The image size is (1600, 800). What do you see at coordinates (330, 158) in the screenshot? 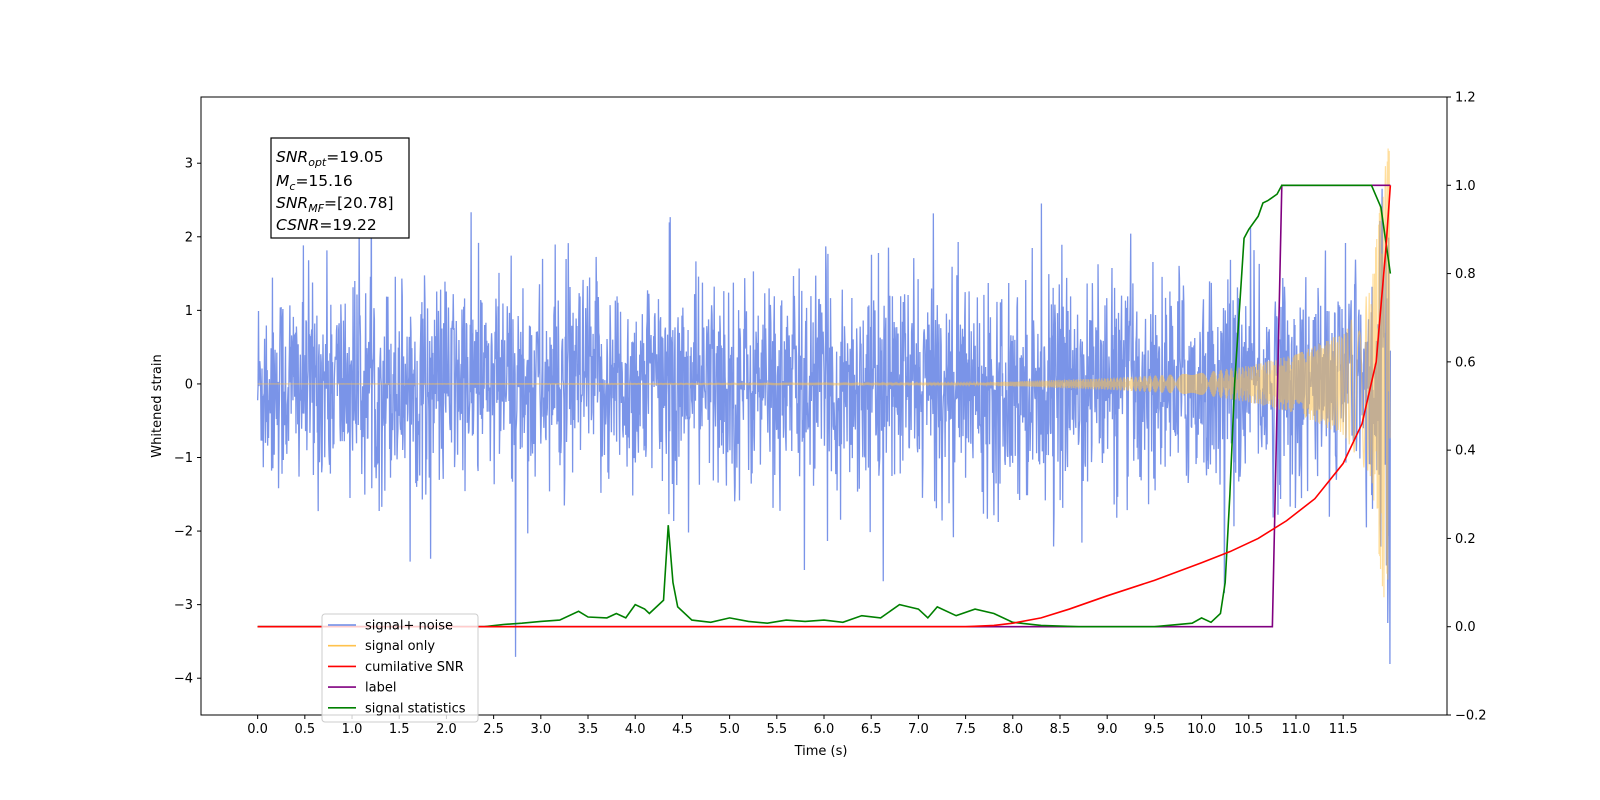
I see `annotation-snr-opt: SNRopt=19.05` at bounding box center [330, 158].